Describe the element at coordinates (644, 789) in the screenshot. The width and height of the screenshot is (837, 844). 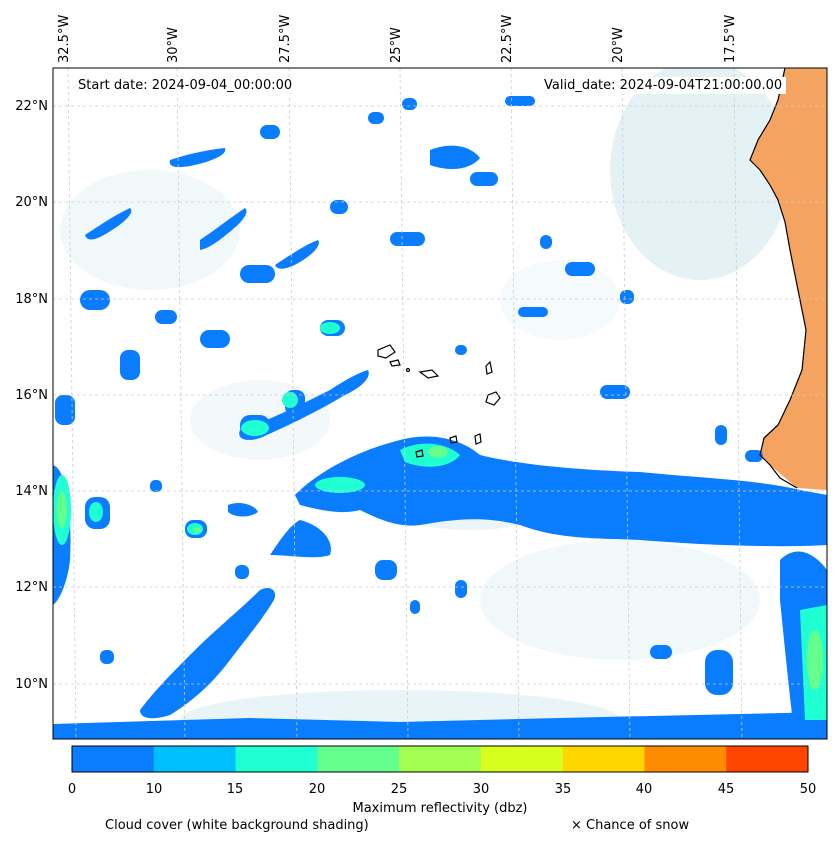
I see `colorbar-tick: 40` at that location.